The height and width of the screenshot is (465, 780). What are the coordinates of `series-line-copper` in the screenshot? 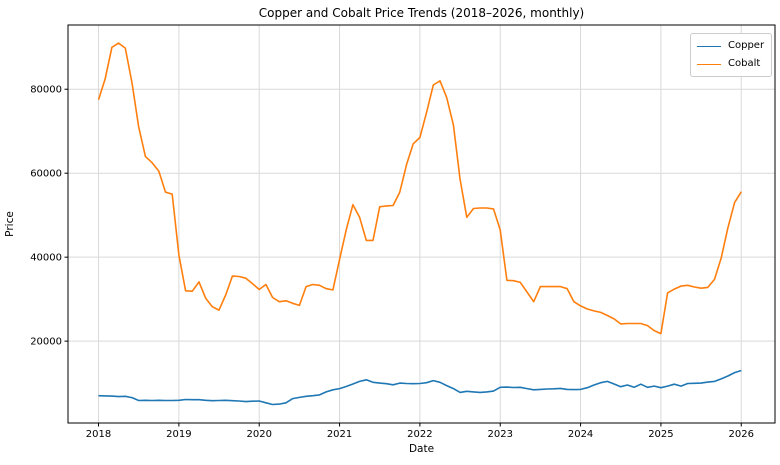 It's located at (420, 387).